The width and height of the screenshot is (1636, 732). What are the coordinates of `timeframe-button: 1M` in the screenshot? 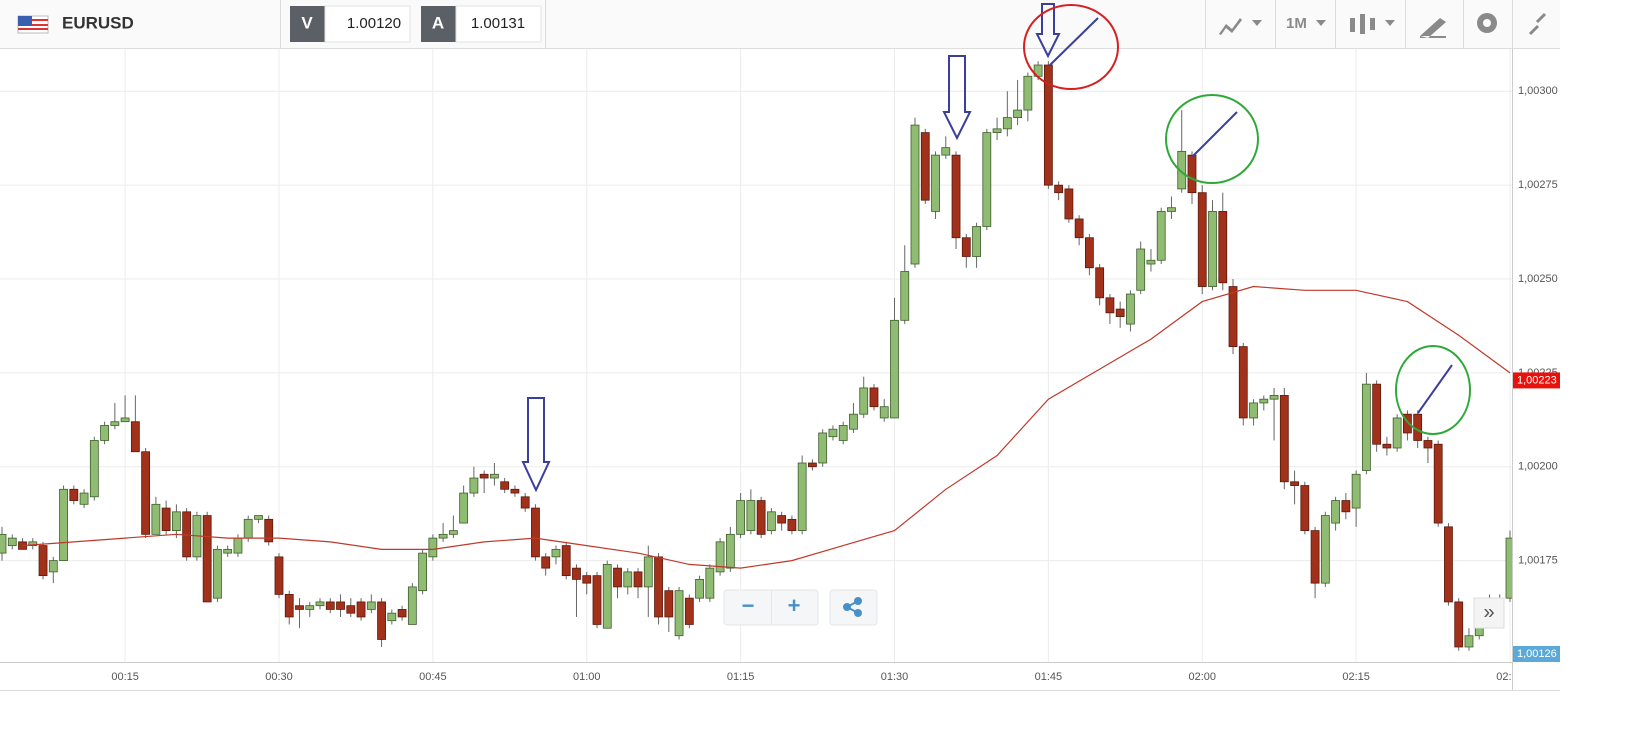 It's located at (1296, 23).